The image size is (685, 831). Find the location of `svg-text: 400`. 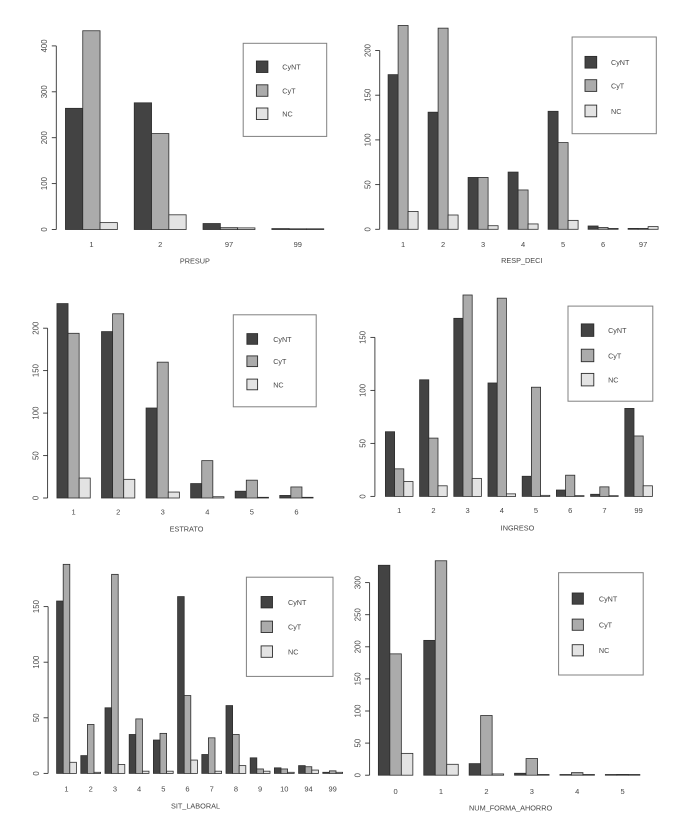

svg-text: 400 is located at coordinates (44, 46).